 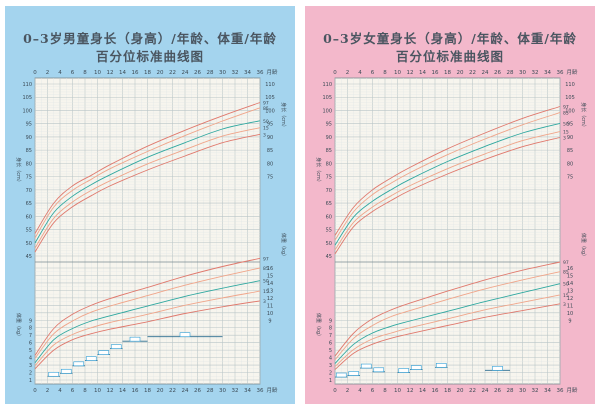 What do you see at coordinates (329, 125) in the screenshot?
I see `y-tick-label-length: 95` at bounding box center [329, 125].